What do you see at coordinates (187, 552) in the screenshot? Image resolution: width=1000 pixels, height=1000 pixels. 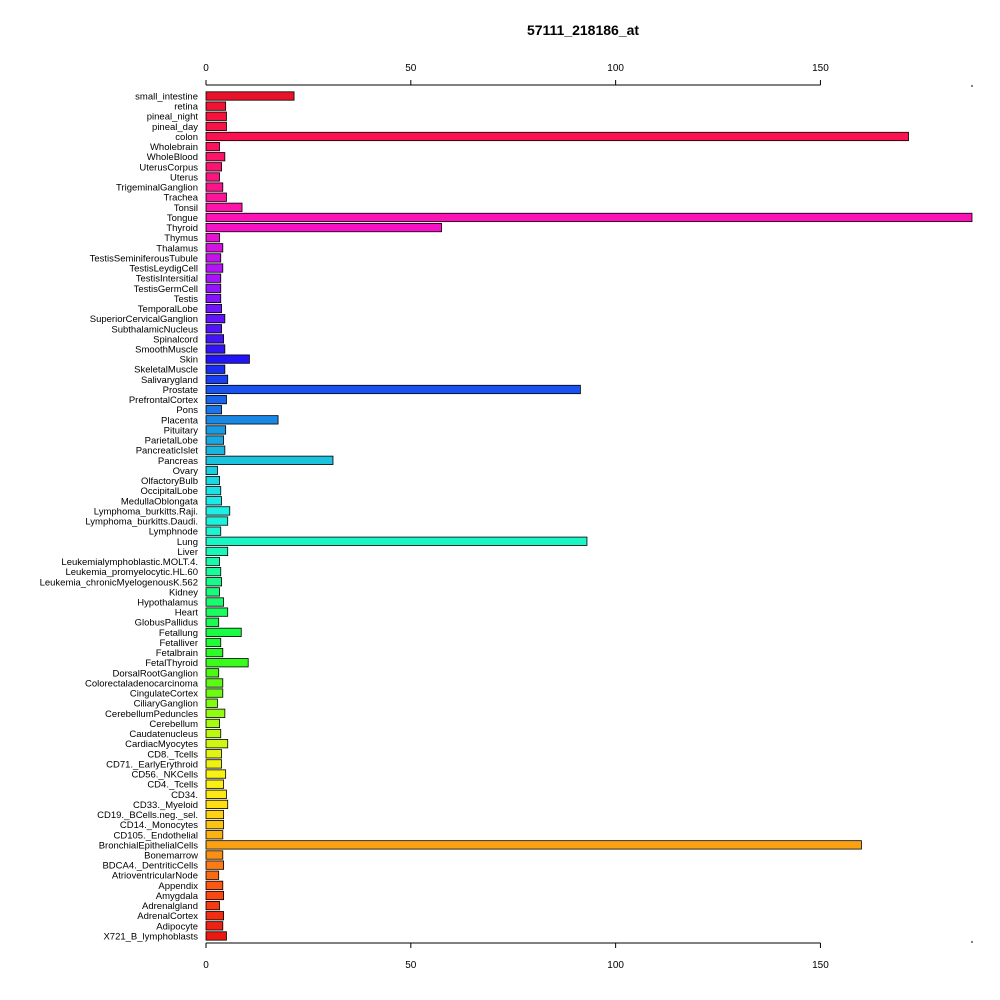 I see `category-label: Liver` at bounding box center [187, 552].